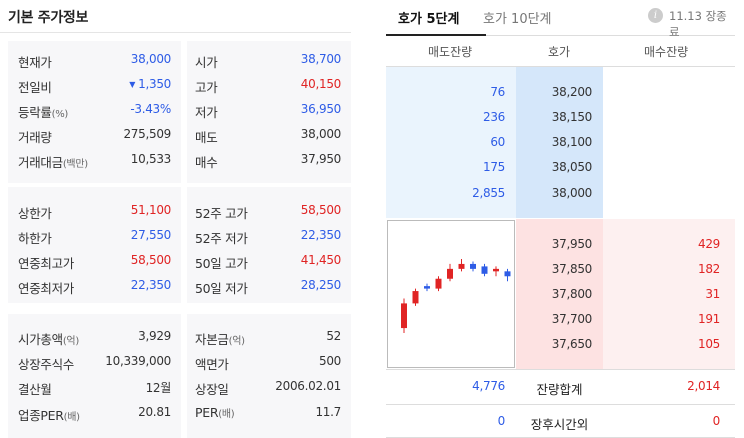 This screenshot has width=744, height=438. I want to click on info-row: 상한가 51,100 52주 고가 58,500, so click(179, 212).